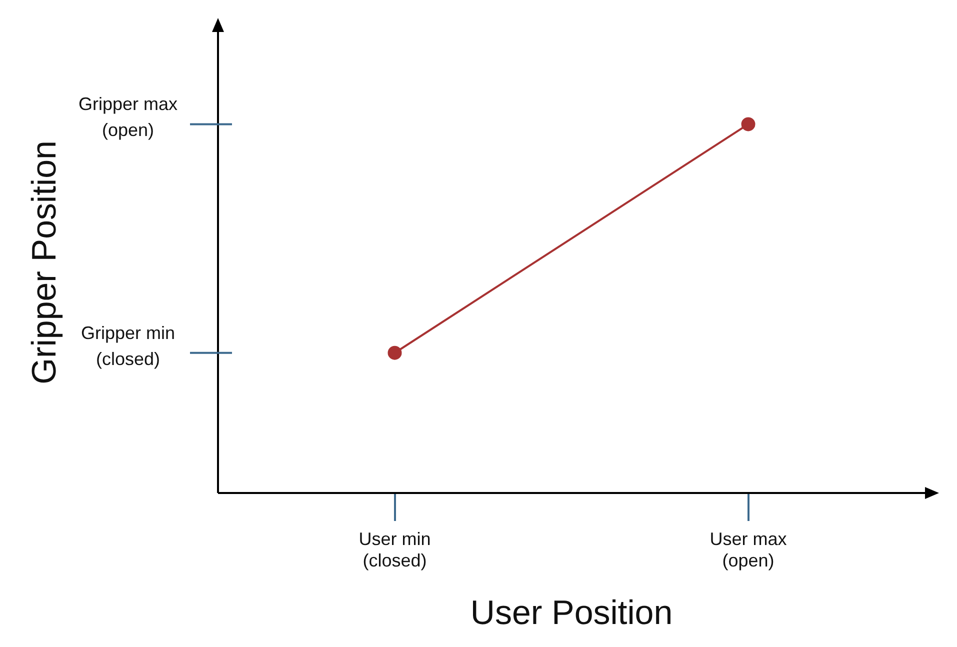 The width and height of the screenshot is (957, 647). I want to click on ref-line-label: Gripper max (open), so click(128, 117).